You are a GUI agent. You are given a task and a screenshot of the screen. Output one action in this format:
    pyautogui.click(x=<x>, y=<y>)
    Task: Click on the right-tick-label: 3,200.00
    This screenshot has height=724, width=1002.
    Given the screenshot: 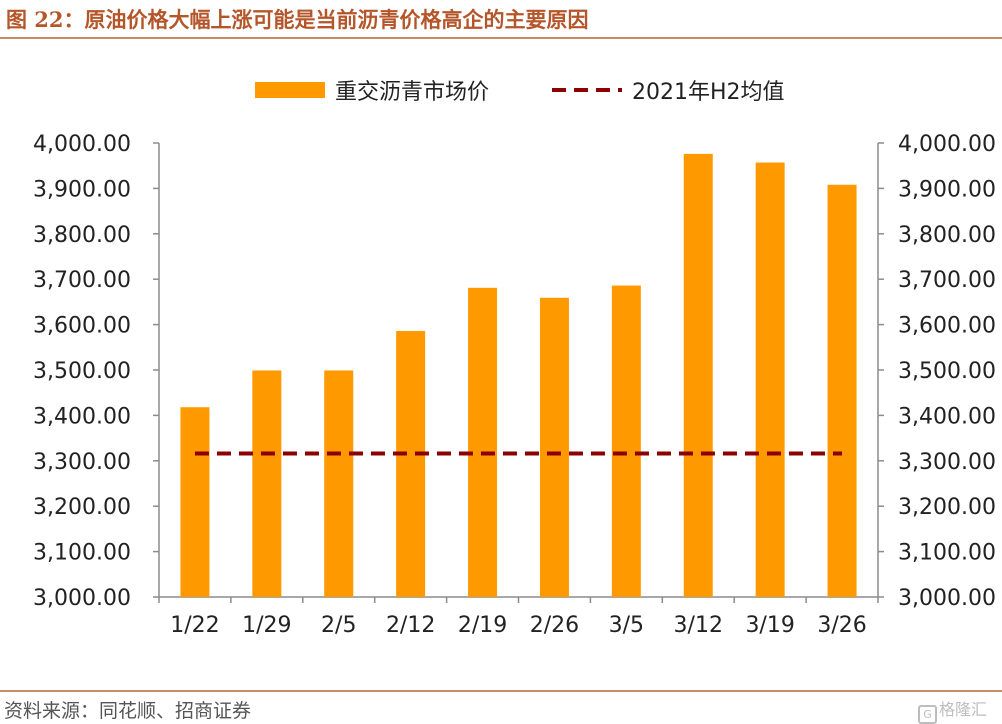 What is the action you would take?
    pyautogui.click(x=947, y=507)
    